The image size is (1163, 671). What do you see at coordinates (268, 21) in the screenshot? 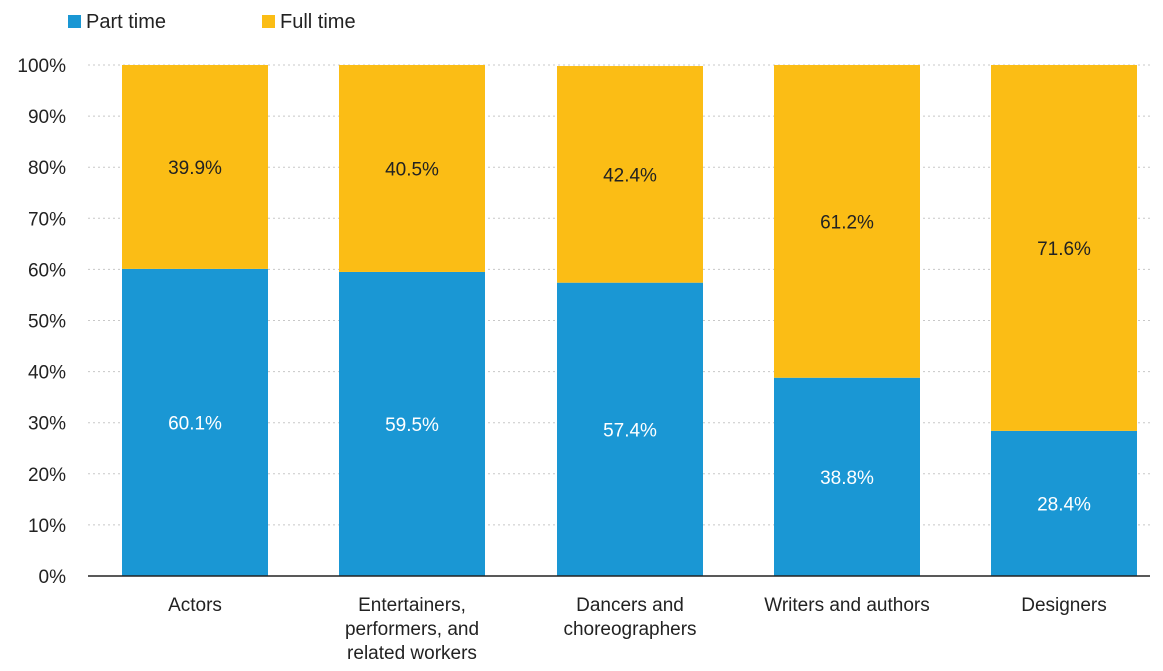
I see `legend-swatch-full-time` at bounding box center [268, 21].